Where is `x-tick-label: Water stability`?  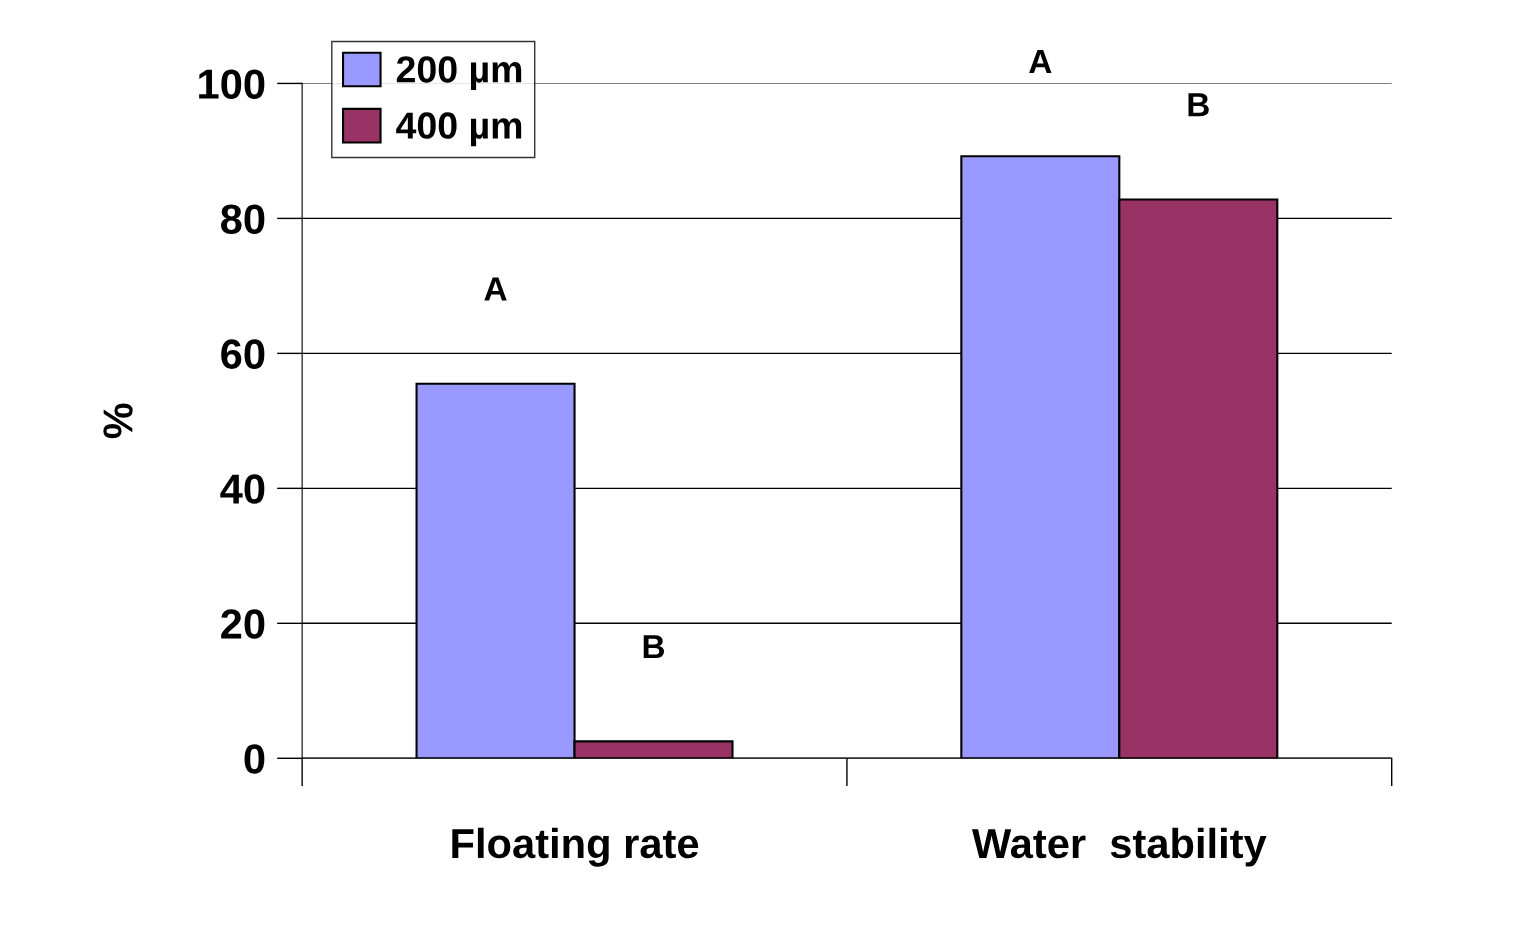
x-tick-label: Water stability is located at coordinates (1119, 847).